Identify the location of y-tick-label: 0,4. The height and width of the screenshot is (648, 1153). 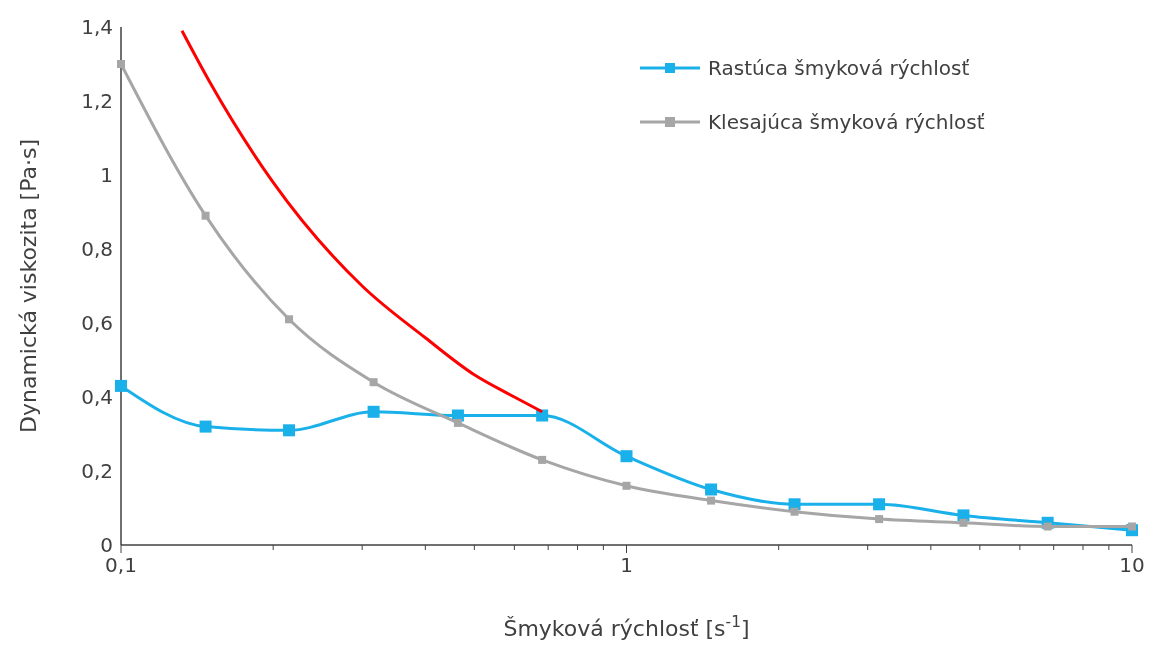
(97, 397).